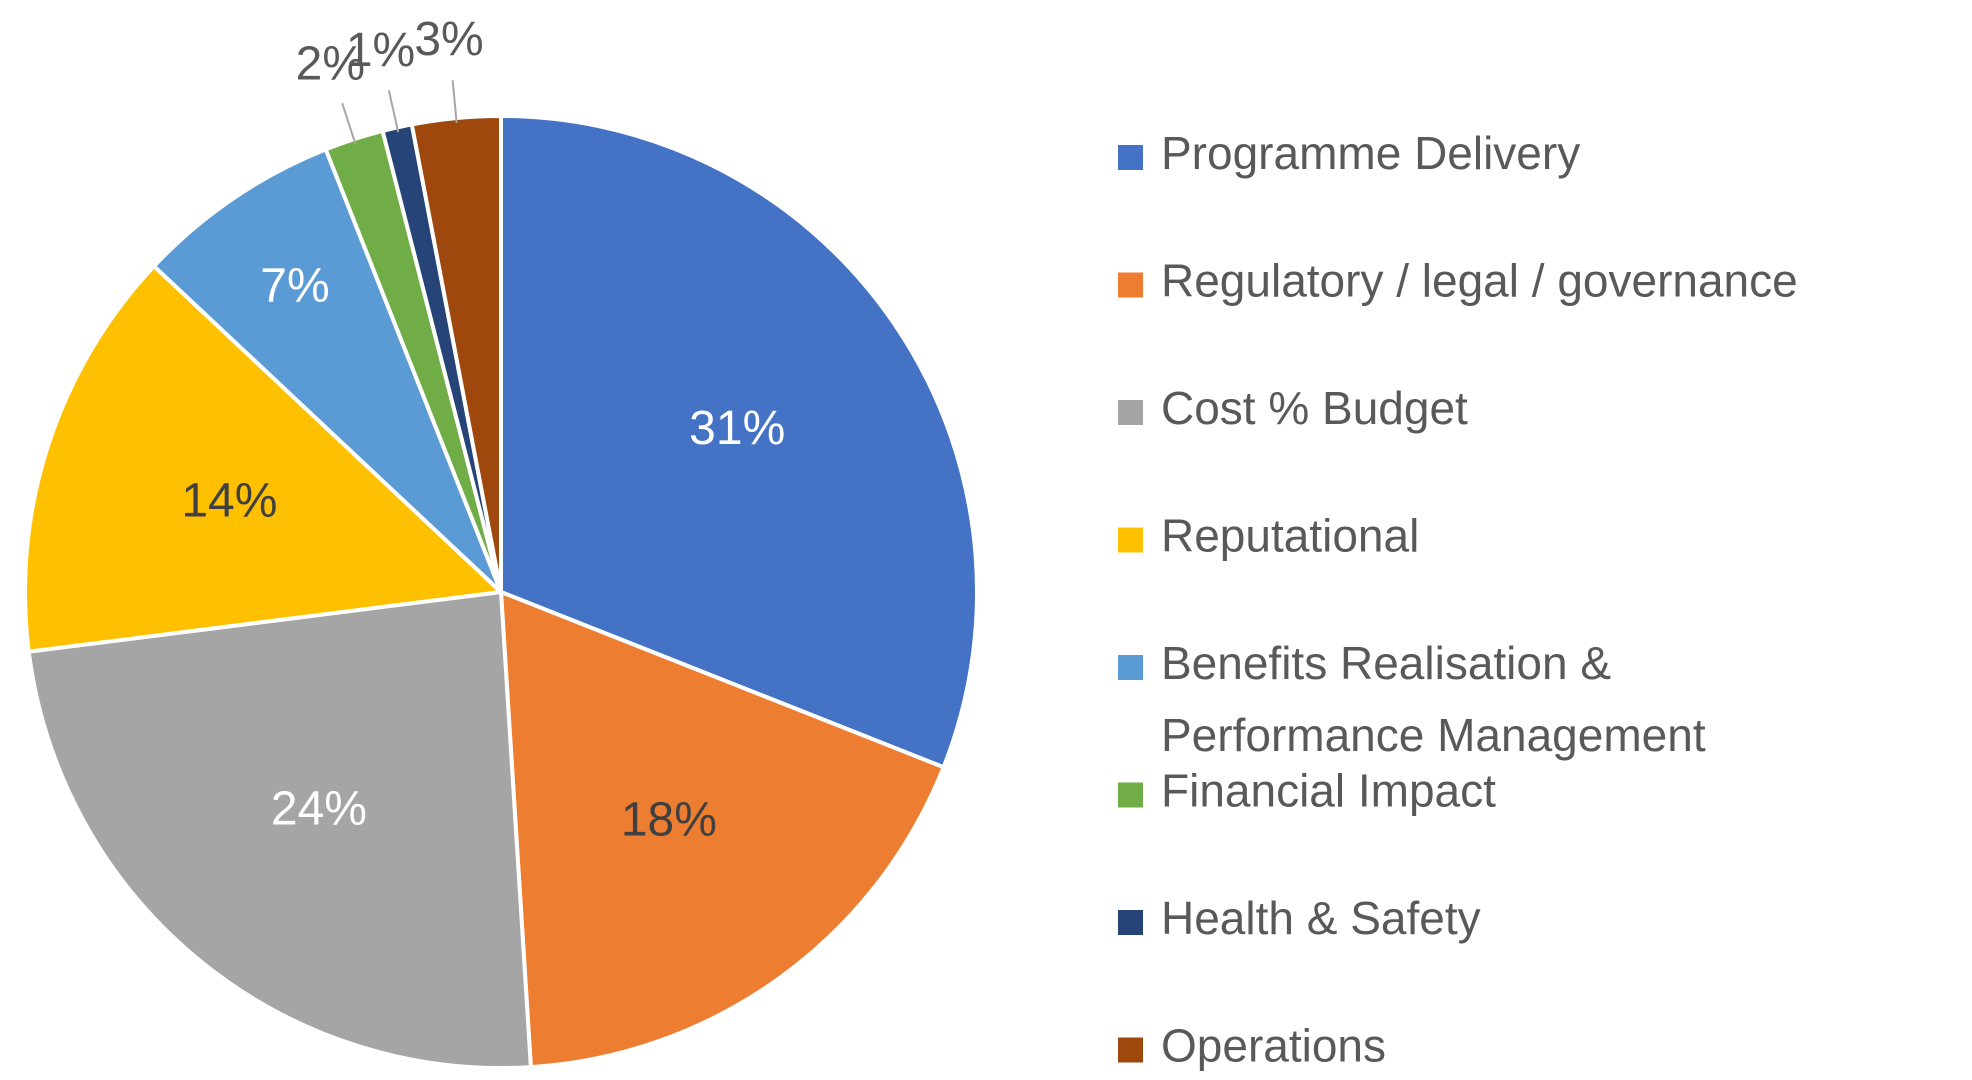  Describe the element at coordinates (1370, 153) in the screenshot. I see `legend-label: Programme Delivery` at that location.